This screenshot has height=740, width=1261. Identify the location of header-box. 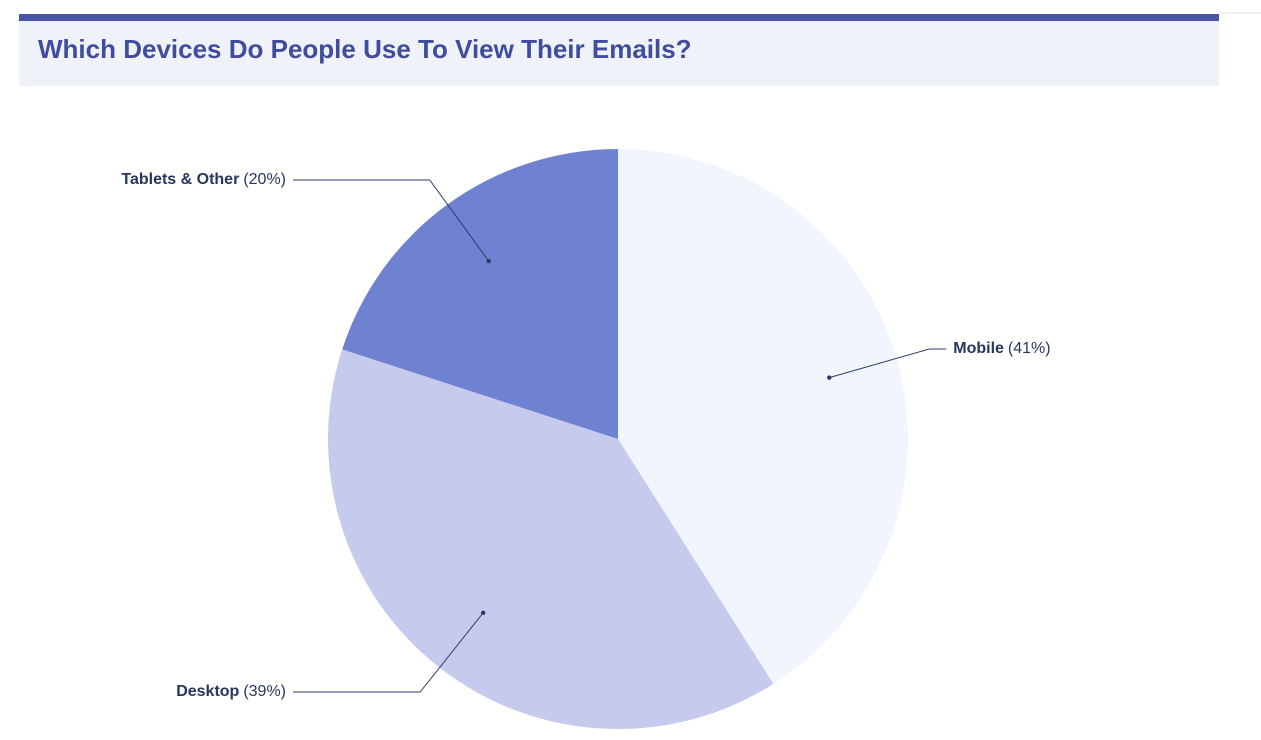
(619, 53).